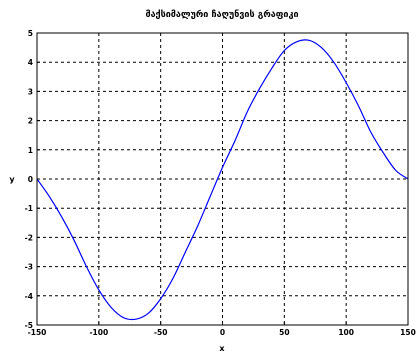 Image resolution: width=417 pixels, height=353 pixels. What do you see at coordinates (30, 62) in the screenshot?
I see `y-tick-label: 4` at bounding box center [30, 62].